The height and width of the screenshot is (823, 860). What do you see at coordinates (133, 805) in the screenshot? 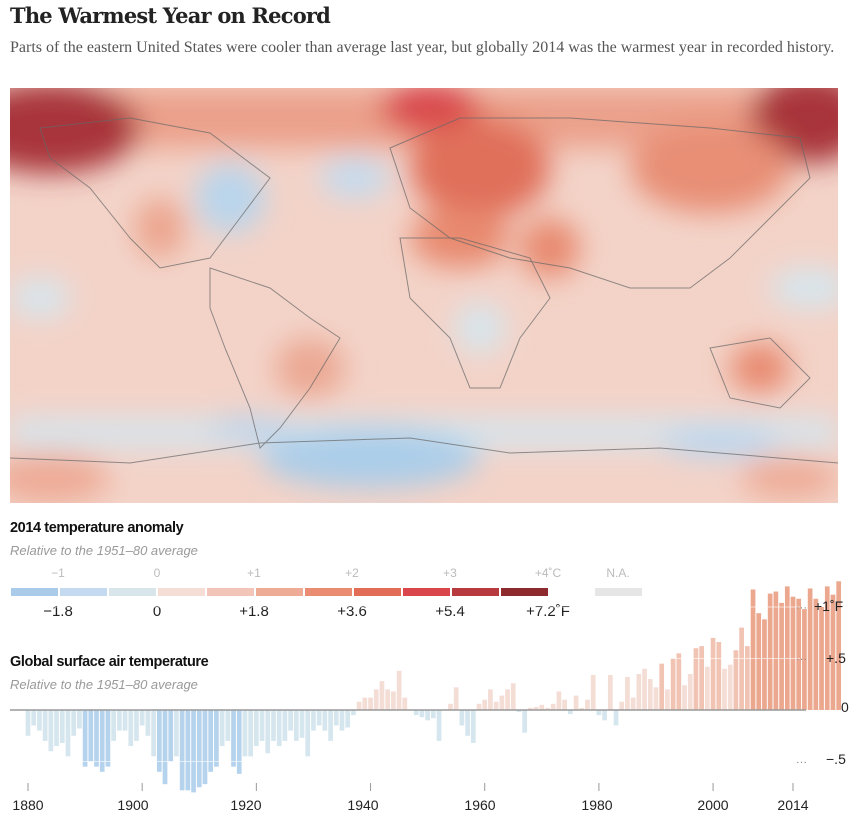
I see `x-tick-label: 1900` at bounding box center [133, 805].